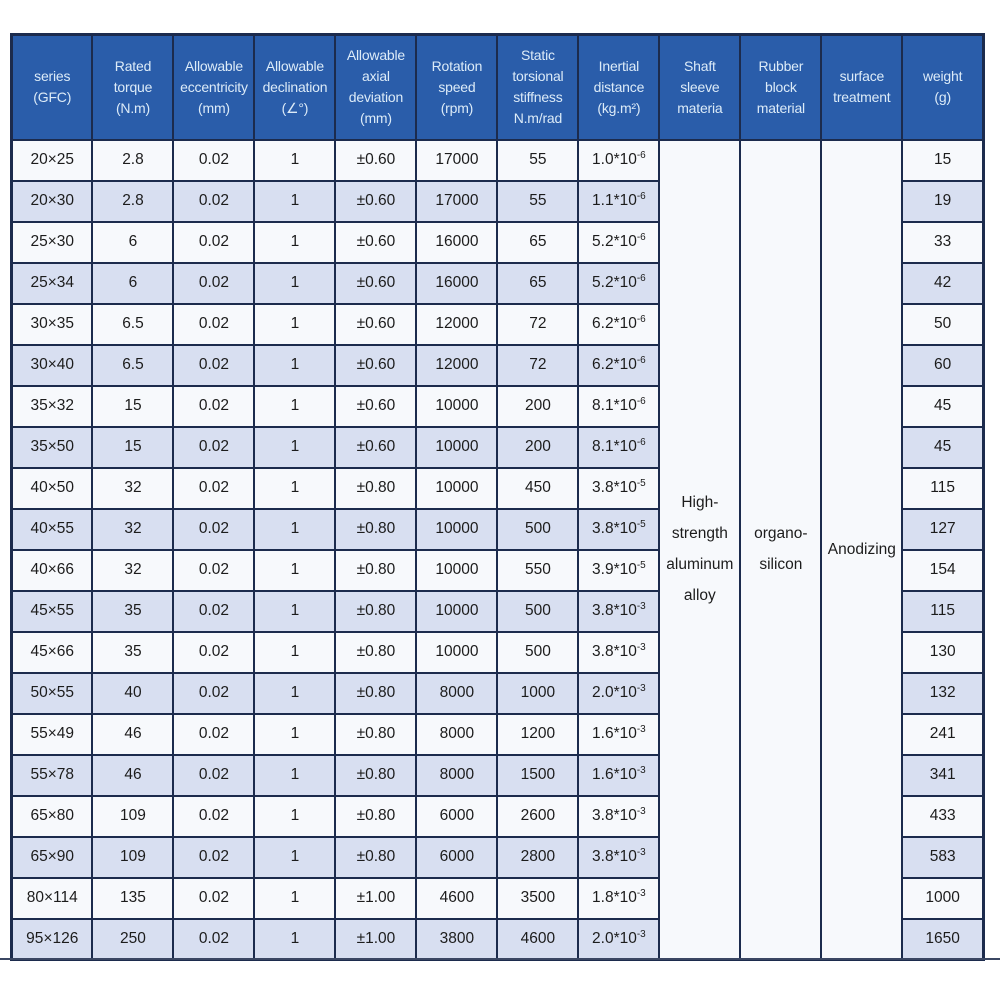 This screenshot has width=1000, height=1000. What do you see at coordinates (133, 775) in the screenshot?
I see `cell-rated-torque: 46` at bounding box center [133, 775].